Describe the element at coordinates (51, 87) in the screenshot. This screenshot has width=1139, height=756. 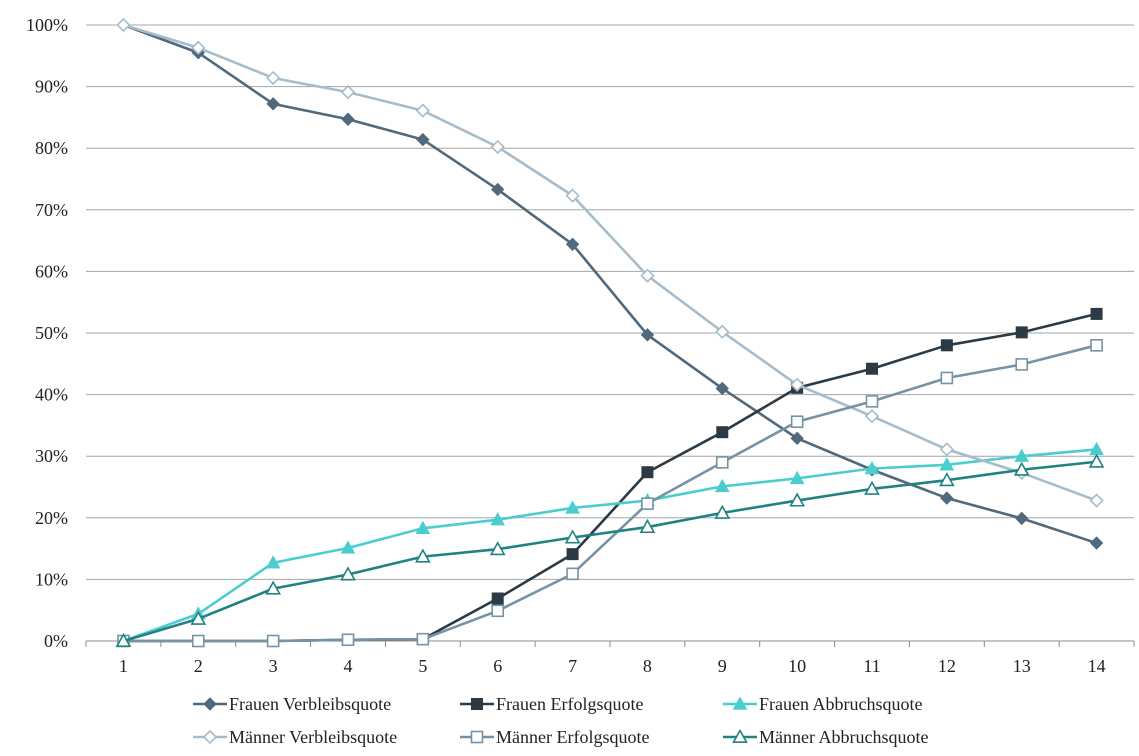
I see `y-tick-label: 90%` at that location.